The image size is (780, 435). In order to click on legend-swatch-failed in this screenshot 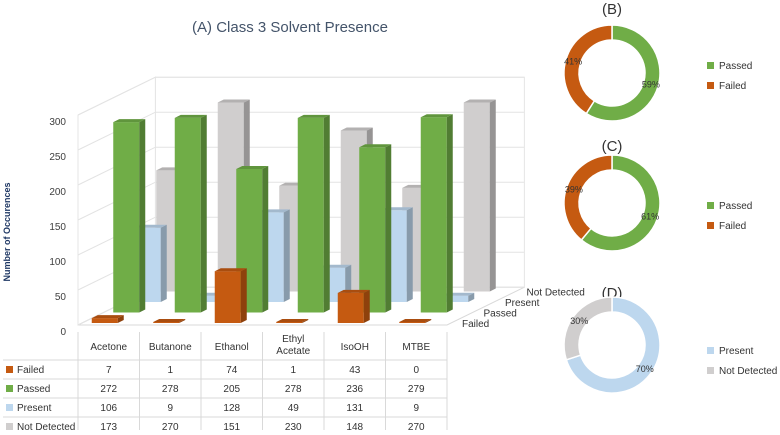, I will do `click(9, 369)`.